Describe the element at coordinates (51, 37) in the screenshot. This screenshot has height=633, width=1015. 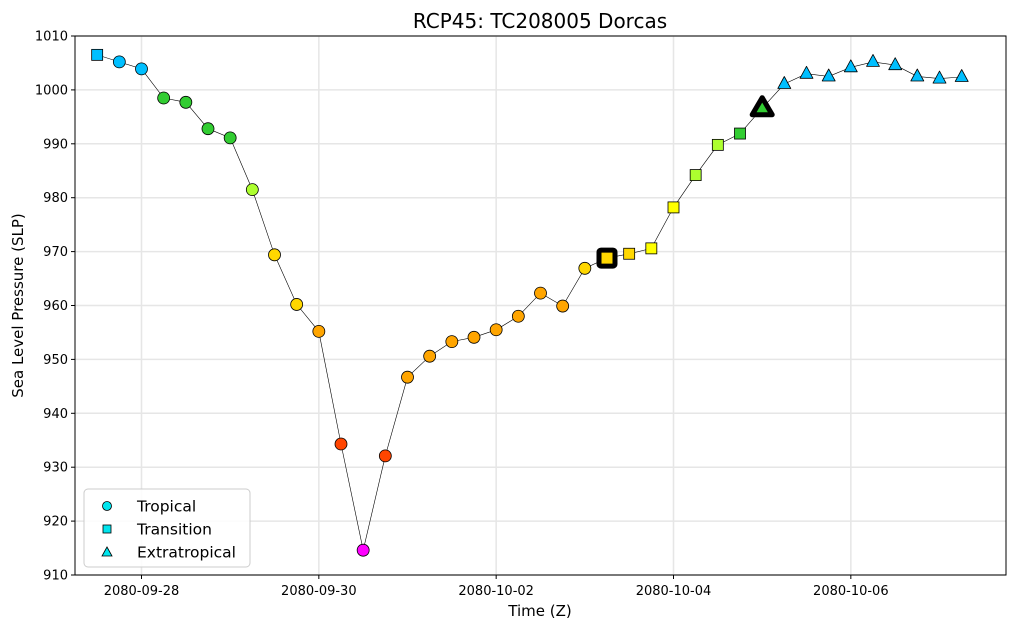
I see `y-tick-label: 1010` at that location.